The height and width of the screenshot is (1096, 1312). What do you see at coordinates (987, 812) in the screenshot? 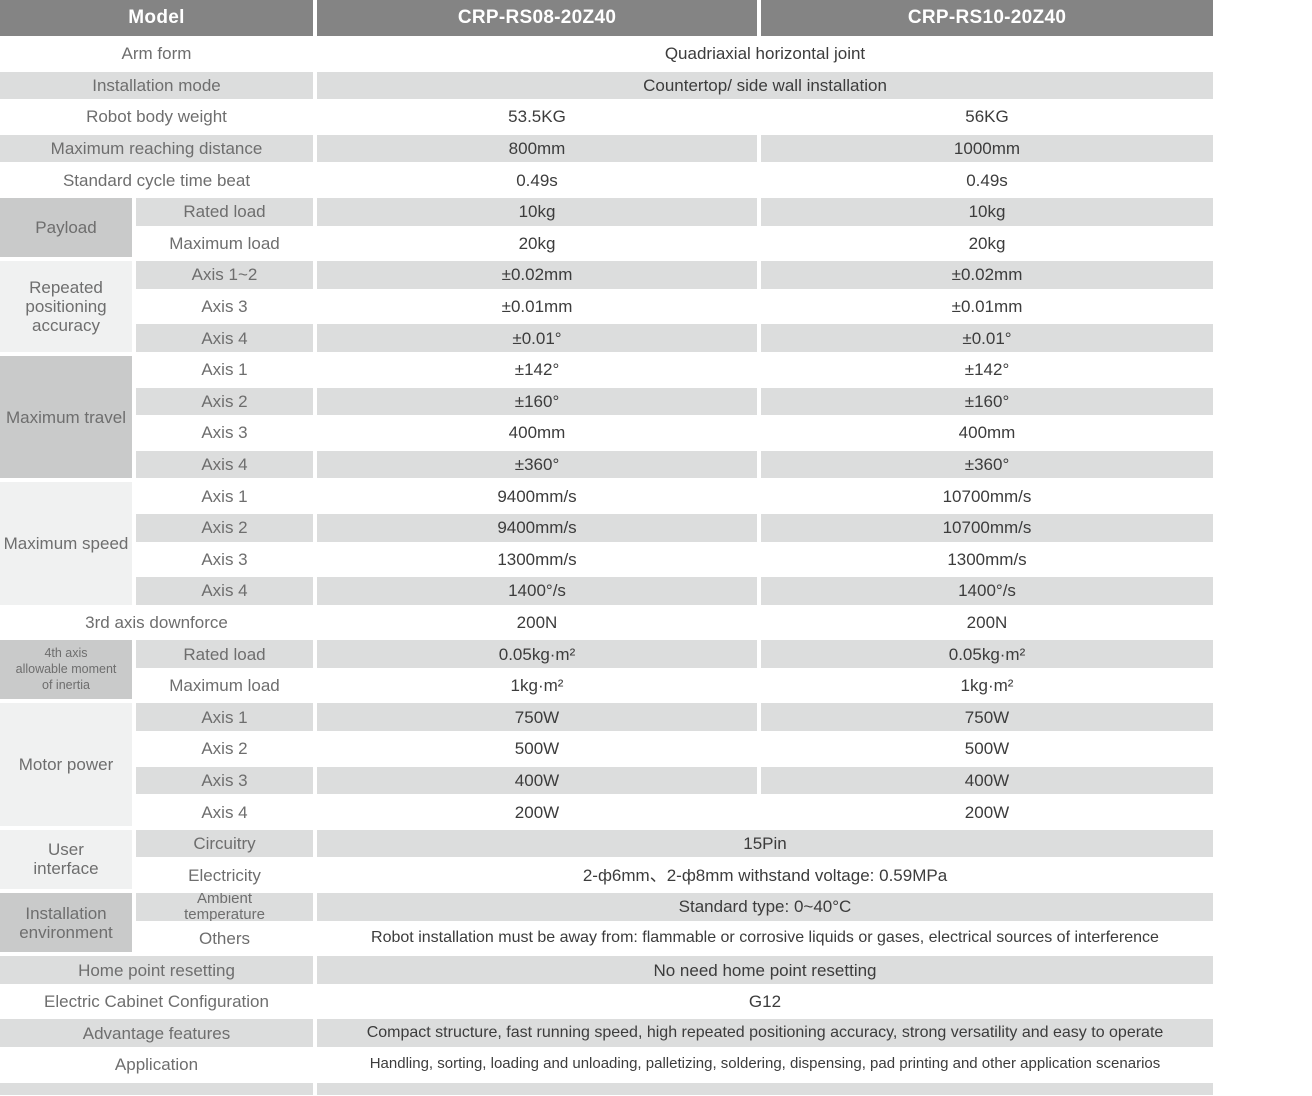
I see `value-axis-4-r26-rs10: 200W` at bounding box center [987, 812].